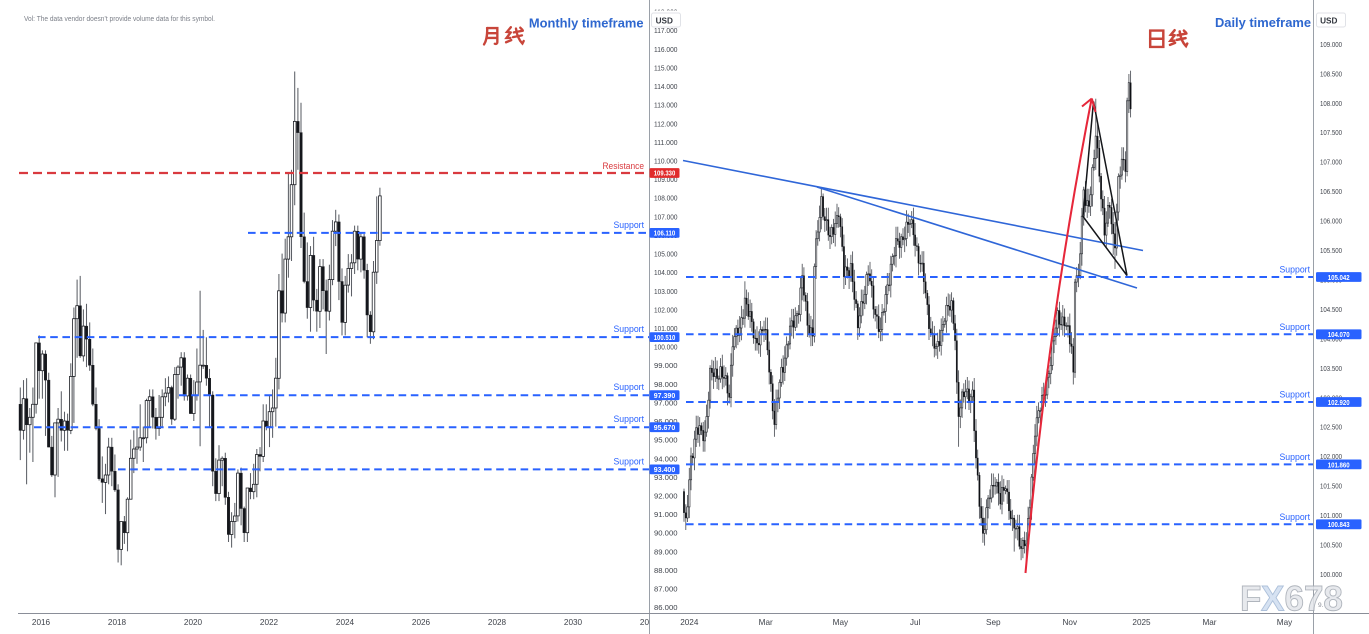 This screenshot has width=1369, height=634. What do you see at coordinates (1339, 334) in the screenshot?
I see `svg-text: 104.070` at bounding box center [1339, 334].